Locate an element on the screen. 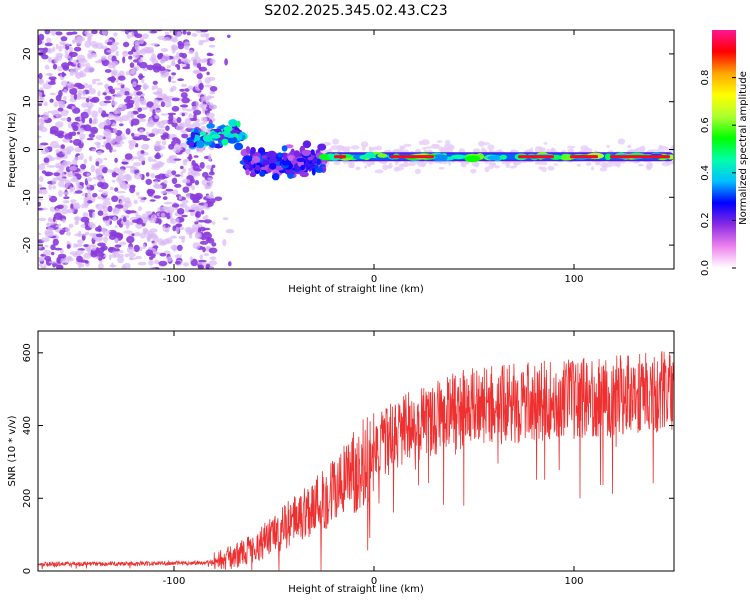 This screenshot has height=600, width=750. spectrogram-ylabel: Frequency (Hz) is located at coordinates (12, 150).